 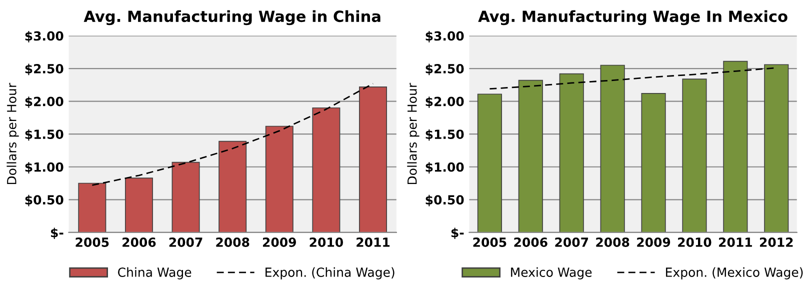 I want to click on chart-title: Avg. Manufacturing Wage In Mexico, so click(x=633, y=18).